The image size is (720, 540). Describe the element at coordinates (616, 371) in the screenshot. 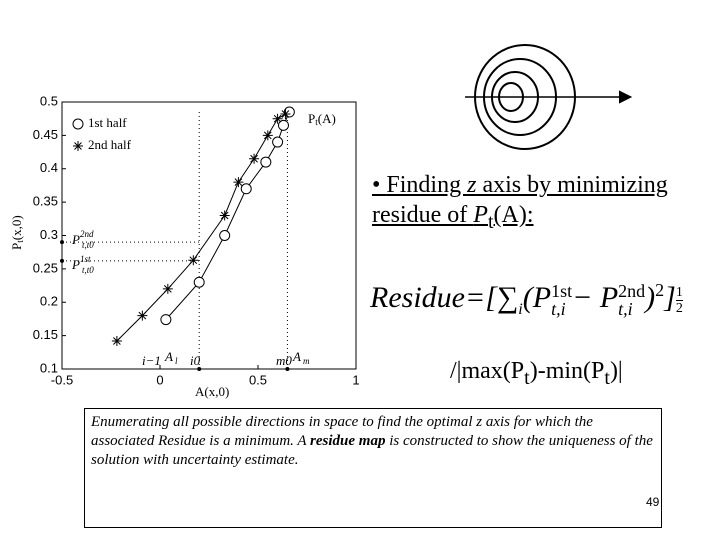

I see `norm-part: )|` at that location.